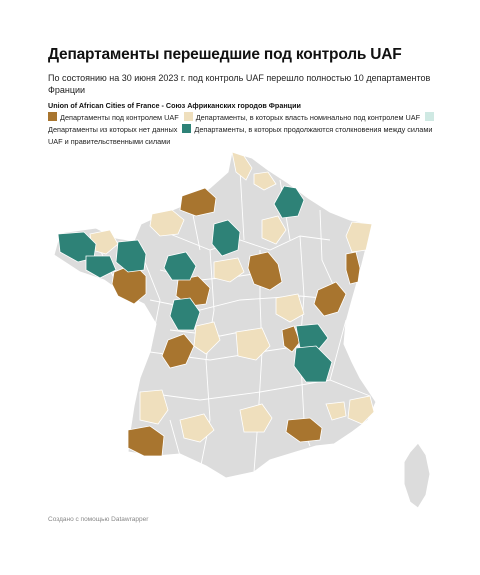  What do you see at coordinates (417, 475) in the screenshot?
I see `corsica` at bounding box center [417, 475].